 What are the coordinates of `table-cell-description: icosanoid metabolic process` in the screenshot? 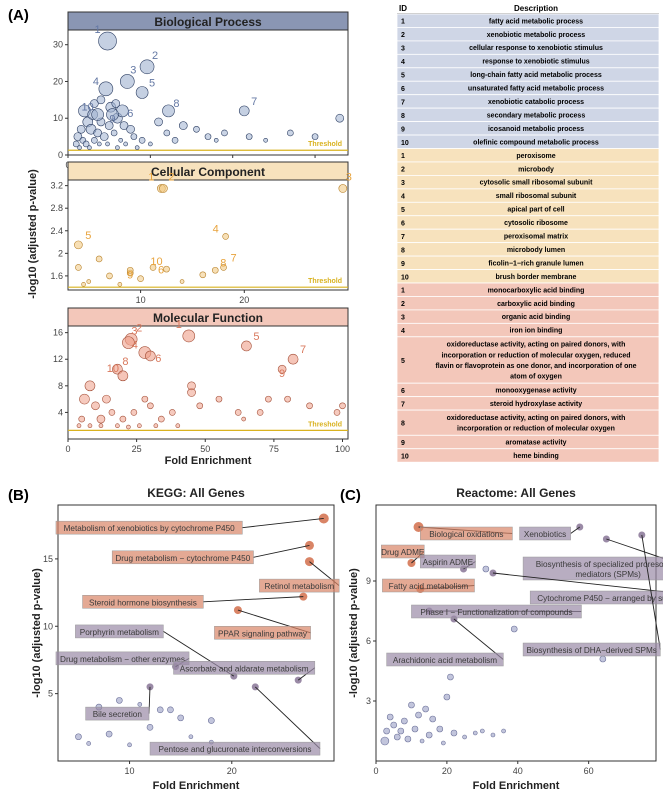 It's located at (536, 129).